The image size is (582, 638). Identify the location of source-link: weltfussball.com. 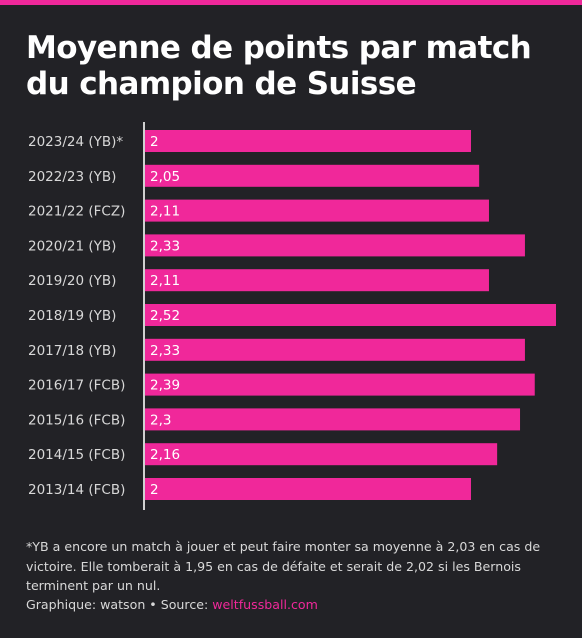
(265, 604).